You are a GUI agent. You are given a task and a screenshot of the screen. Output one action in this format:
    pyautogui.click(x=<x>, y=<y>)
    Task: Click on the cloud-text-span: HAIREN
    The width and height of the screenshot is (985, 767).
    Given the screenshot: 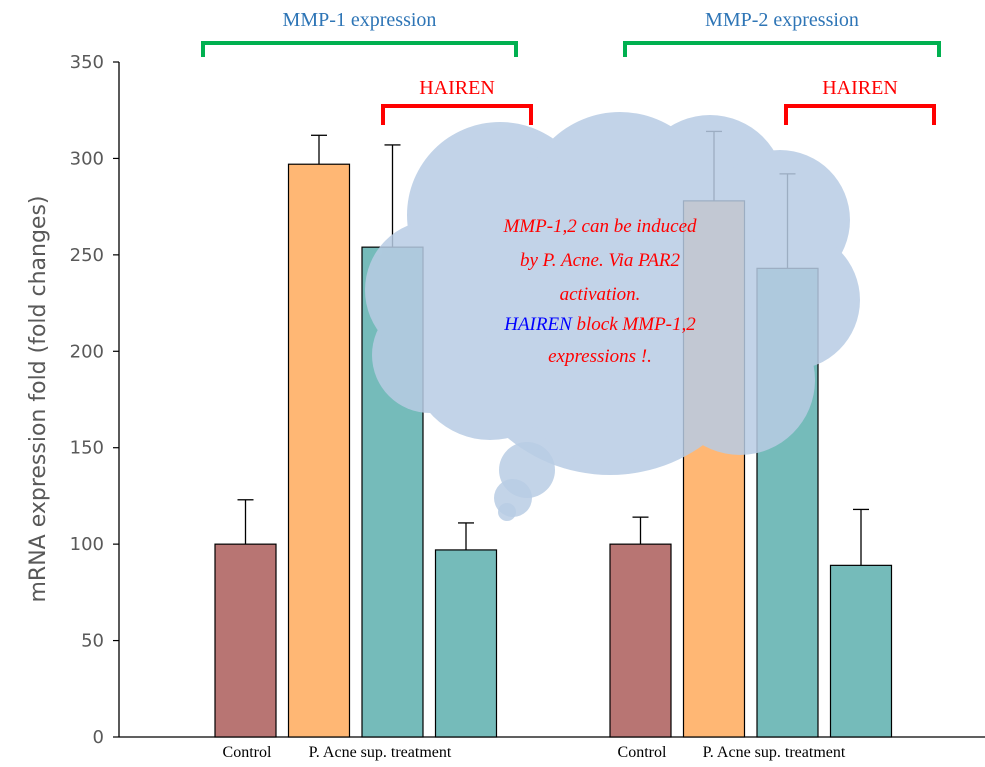 What is the action you would take?
    pyautogui.click(x=538, y=324)
    